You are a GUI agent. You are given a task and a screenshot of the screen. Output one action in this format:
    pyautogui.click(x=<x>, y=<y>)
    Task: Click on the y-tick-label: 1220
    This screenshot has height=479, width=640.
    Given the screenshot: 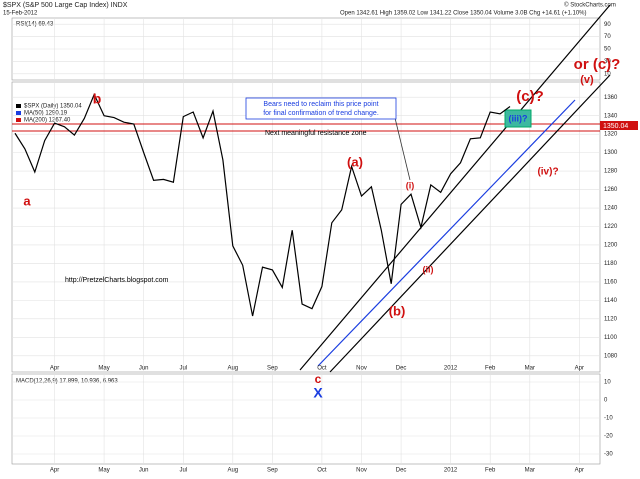 What is the action you would take?
    pyautogui.click(x=611, y=227)
    